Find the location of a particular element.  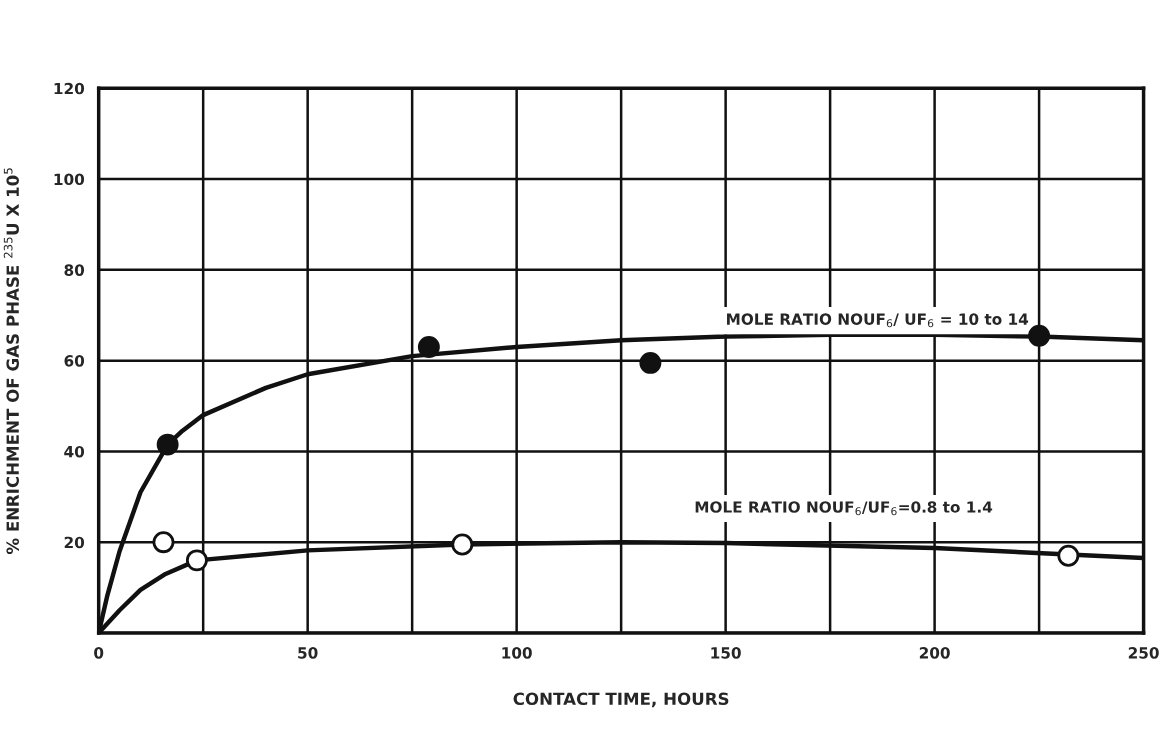

y-tick-label: 60 is located at coordinates (74, 361).